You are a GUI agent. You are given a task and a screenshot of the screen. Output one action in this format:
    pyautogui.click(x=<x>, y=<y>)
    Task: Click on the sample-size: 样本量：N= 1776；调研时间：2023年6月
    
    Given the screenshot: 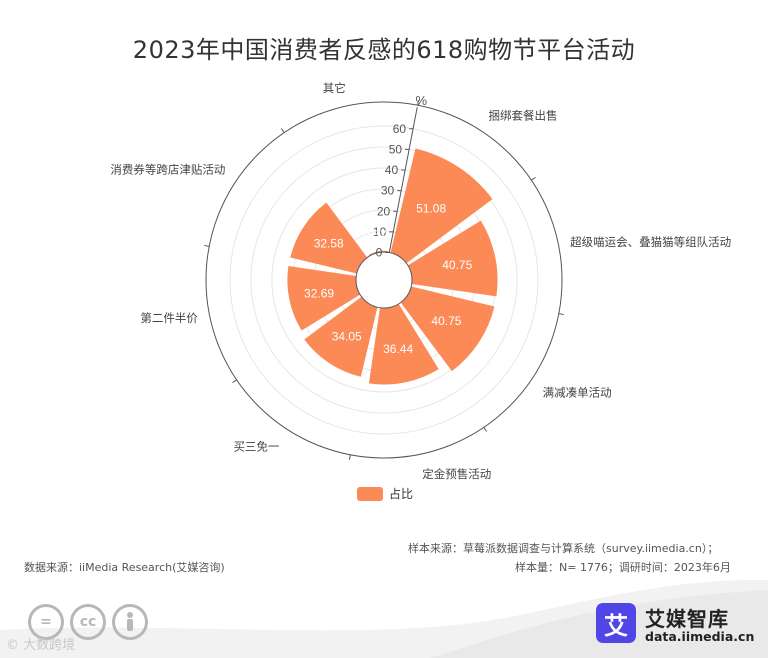 What is the action you would take?
    pyautogui.click(x=623, y=567)
    